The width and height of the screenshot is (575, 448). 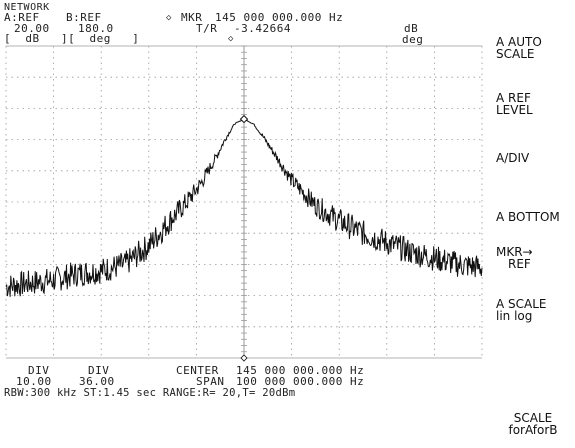 What do you see at coordinates (192, 17) in the screenshot?
I see `marker-label: MKR` at bounding box center [192, 17].